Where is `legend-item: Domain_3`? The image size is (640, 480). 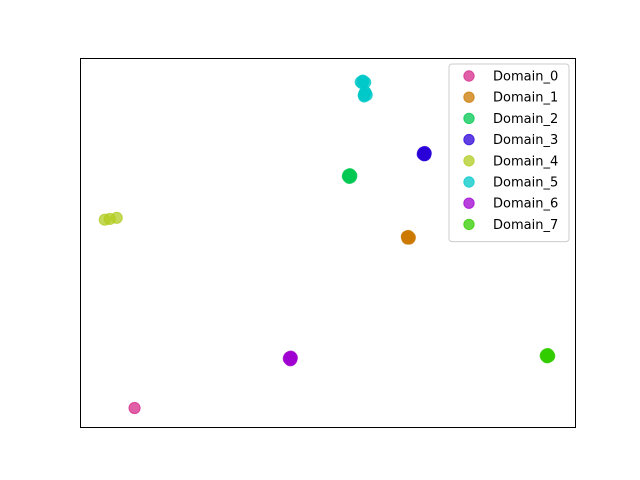
legend-item: Domain_3 is located at coordinates (510, 140).